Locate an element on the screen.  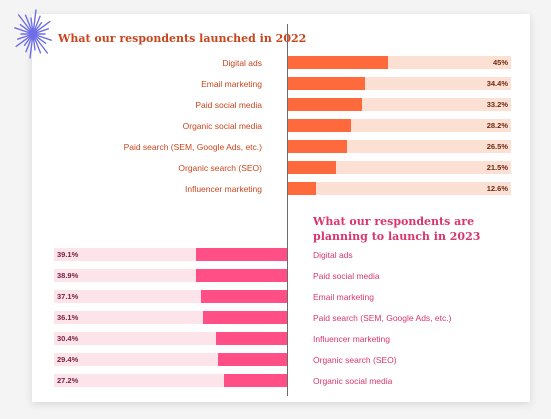
chart-title-2022: What our respondents launched in 2022 is located at coordinates (182, 38).